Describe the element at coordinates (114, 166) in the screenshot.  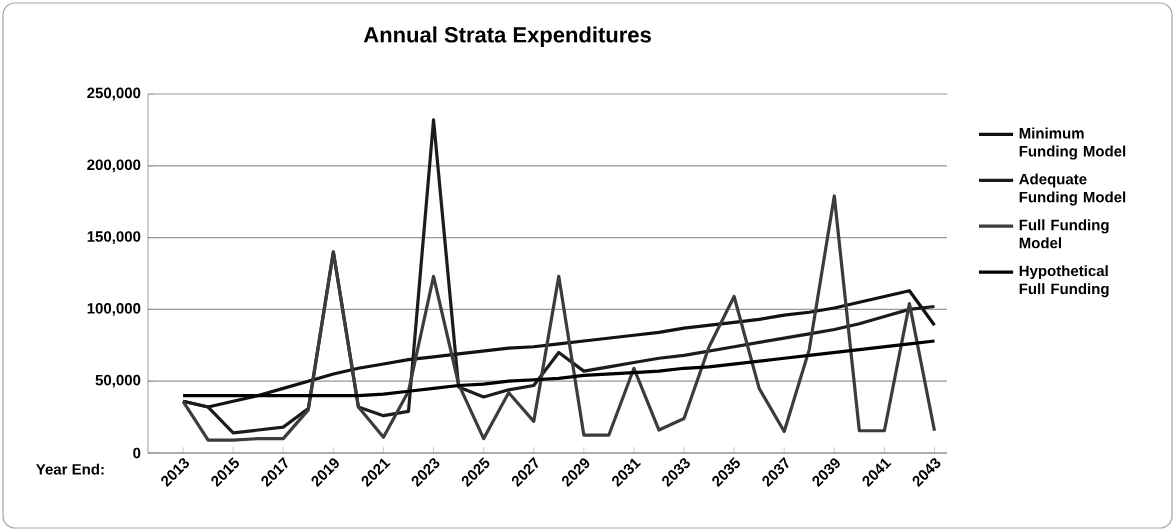
I see `y-tick-label: 200,000` at that location.